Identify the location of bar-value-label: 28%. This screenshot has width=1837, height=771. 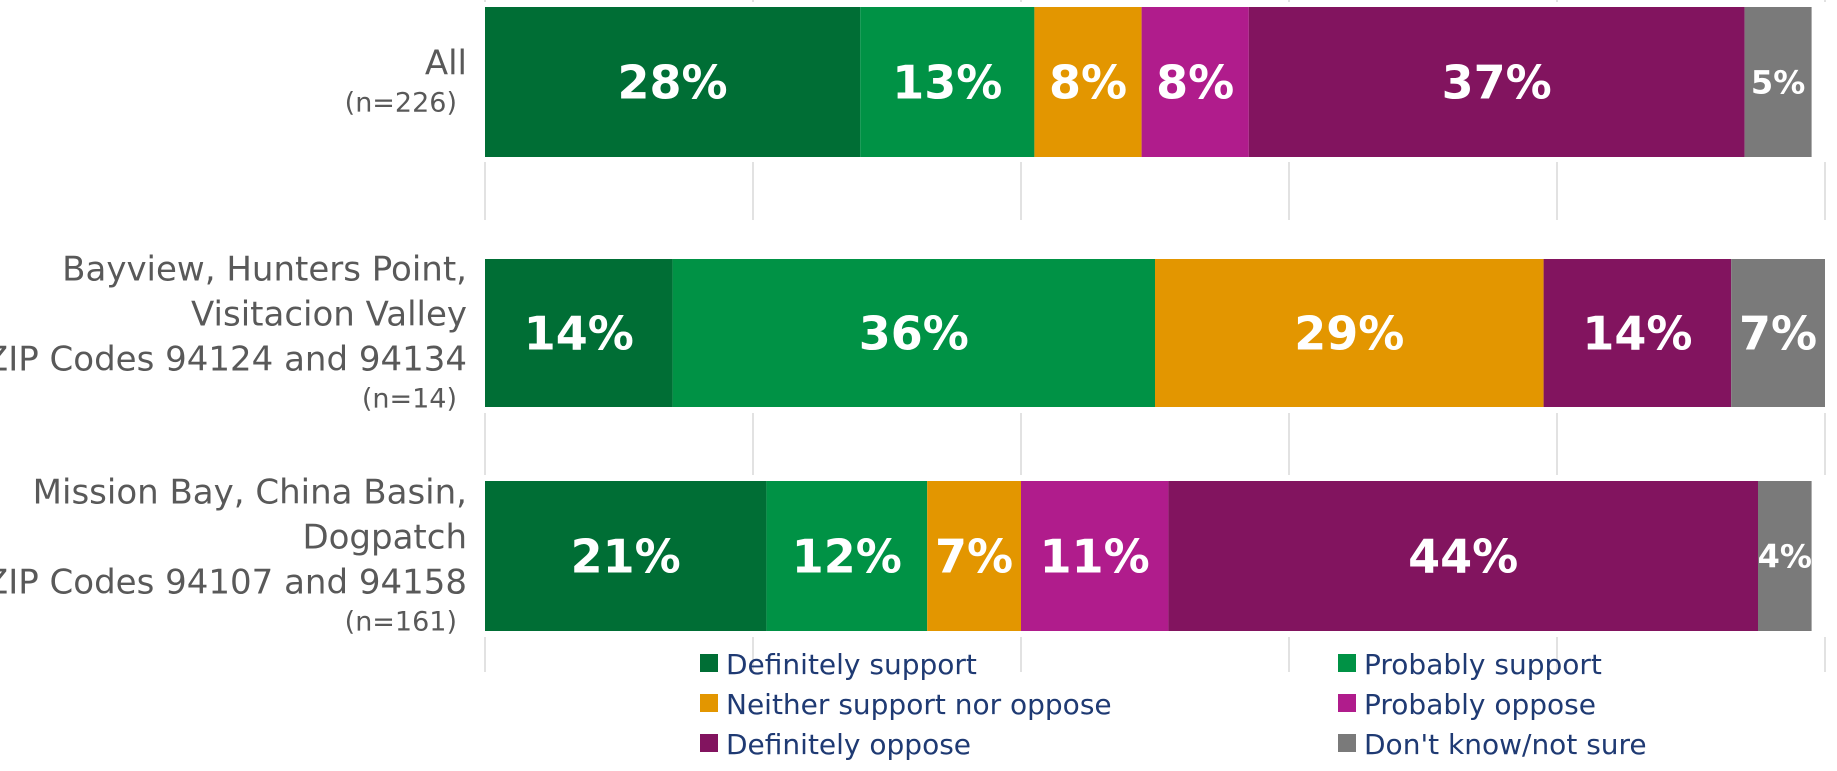
(673, 83).